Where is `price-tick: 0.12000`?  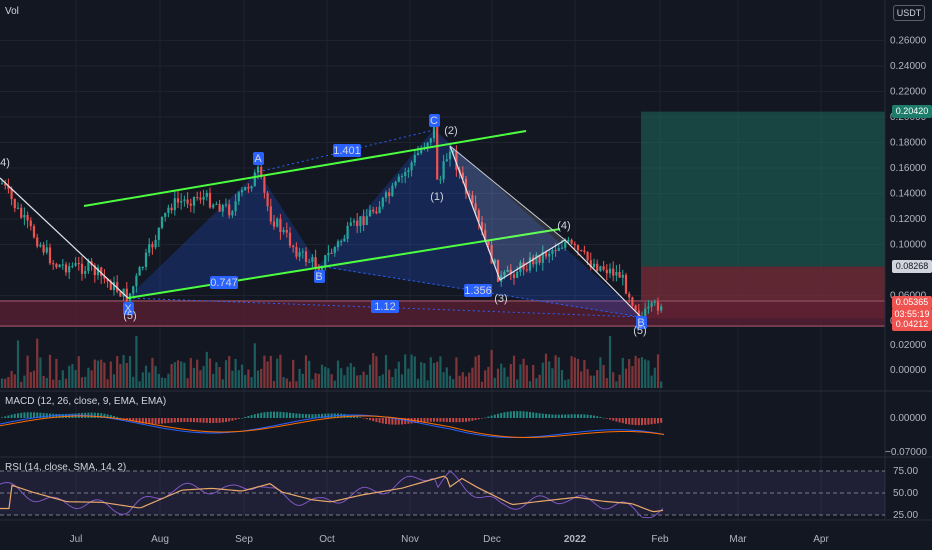
price-tick: 0.12000 is located at coordinates (908, 219).